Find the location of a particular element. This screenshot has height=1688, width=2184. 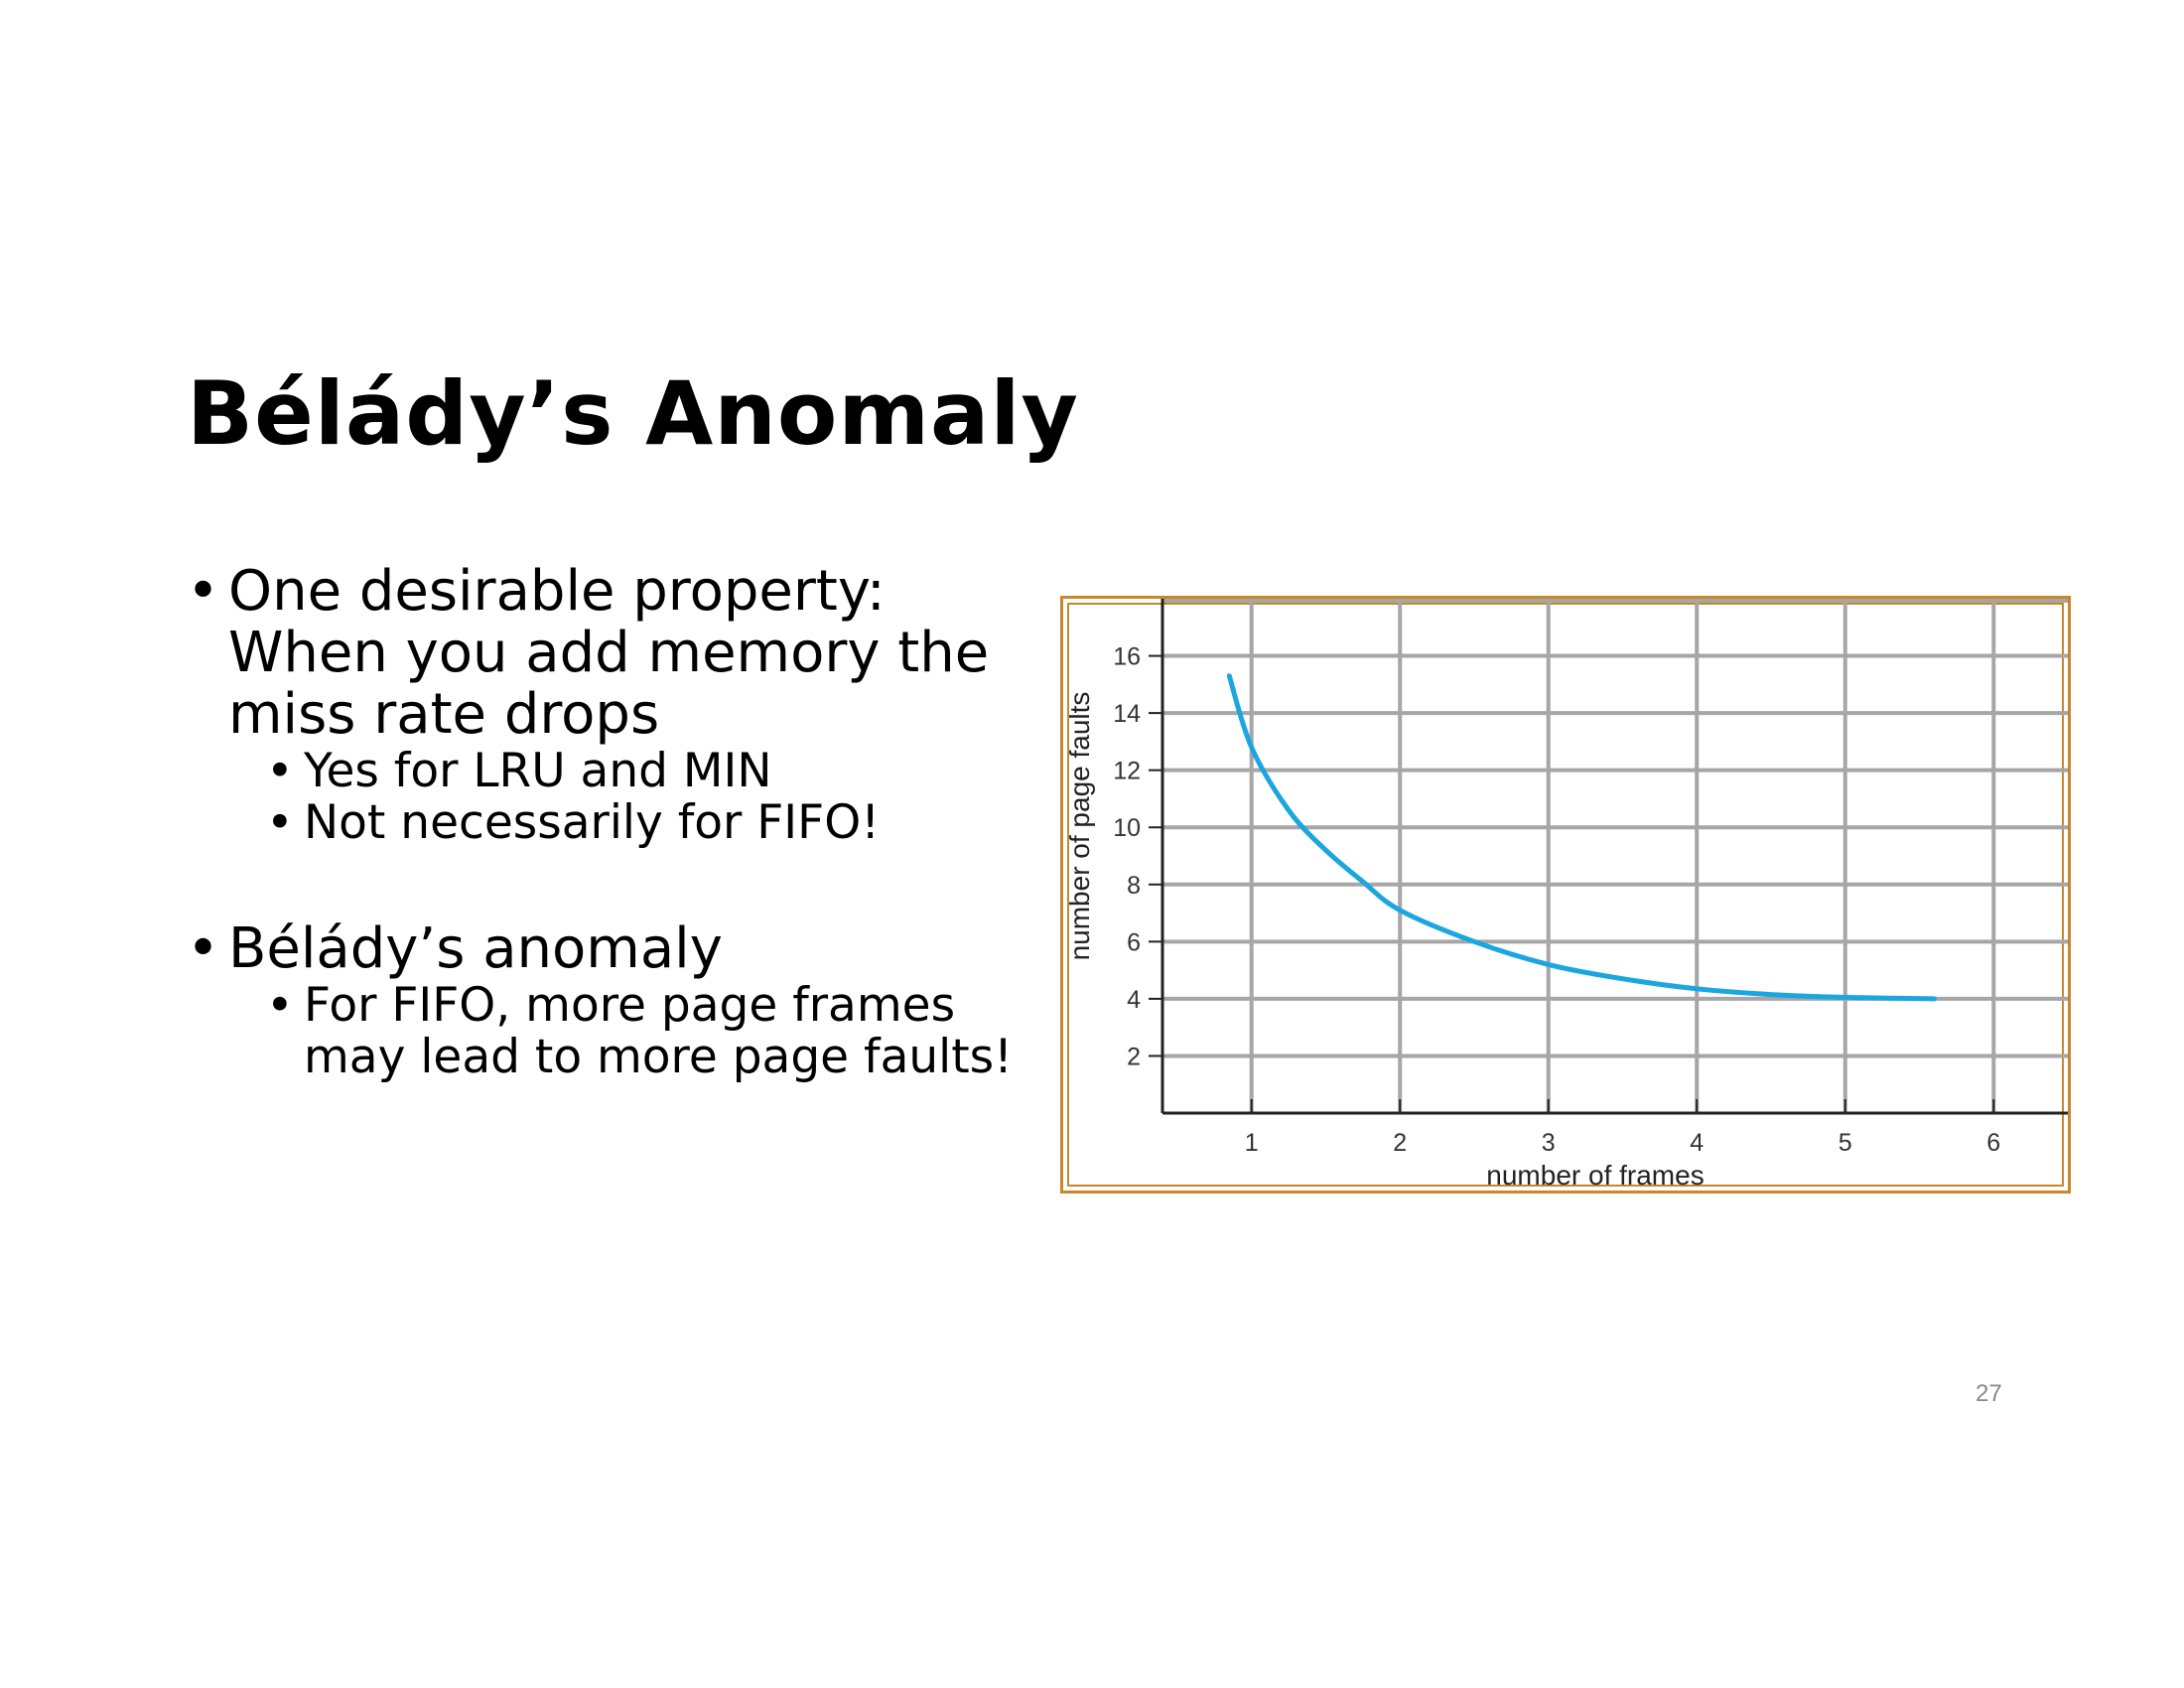

spacer is located at coordinates (613, 883).